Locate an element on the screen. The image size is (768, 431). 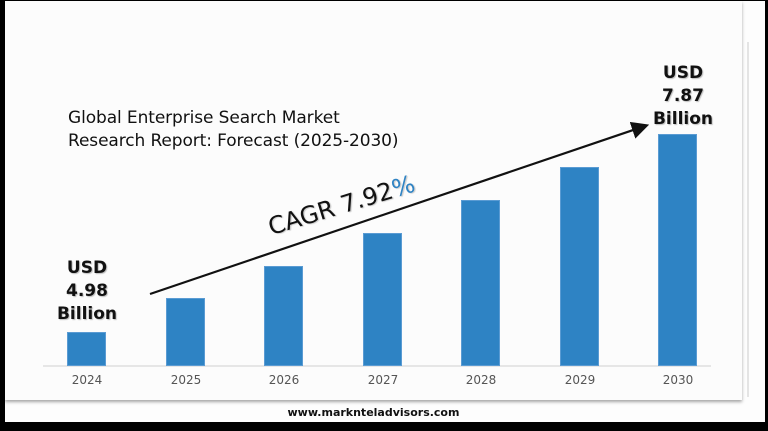
callout-value: 7.87 is located at coordinates (683, 96).